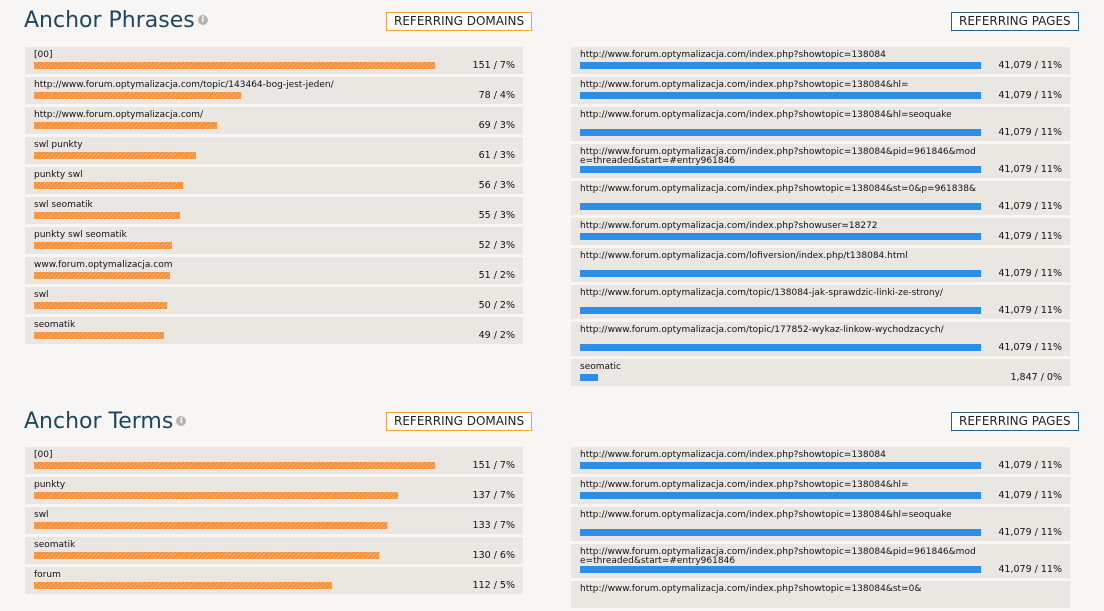 Image resolution: width=1104 pixels, height=611 pixels. Describe the element at coordinates (103, 265) in the screenshot. I see `row-label: www.forum.optymalizacja.com` at that location.